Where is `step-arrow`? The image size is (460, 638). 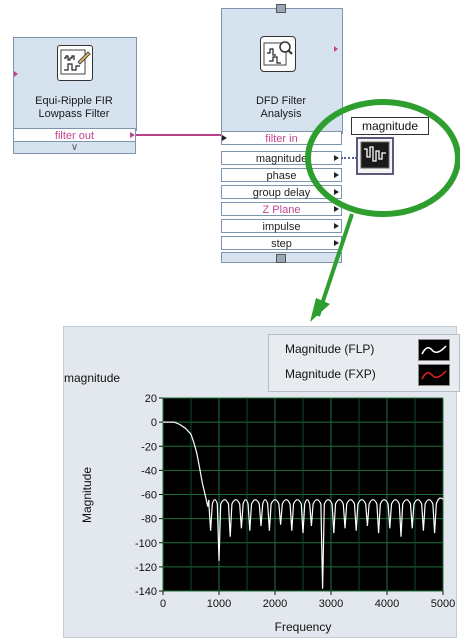 step-arrow is located at coordinates (336, 243).